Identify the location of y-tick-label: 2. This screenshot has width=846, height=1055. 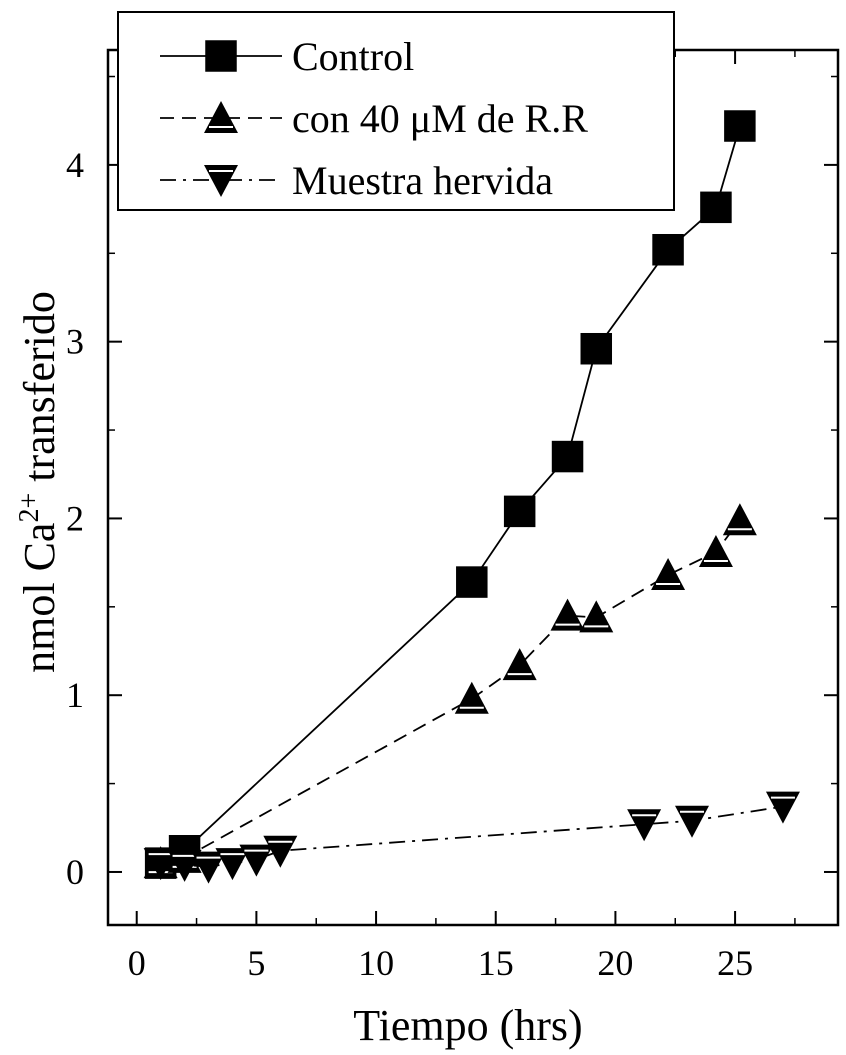
(75, 518).